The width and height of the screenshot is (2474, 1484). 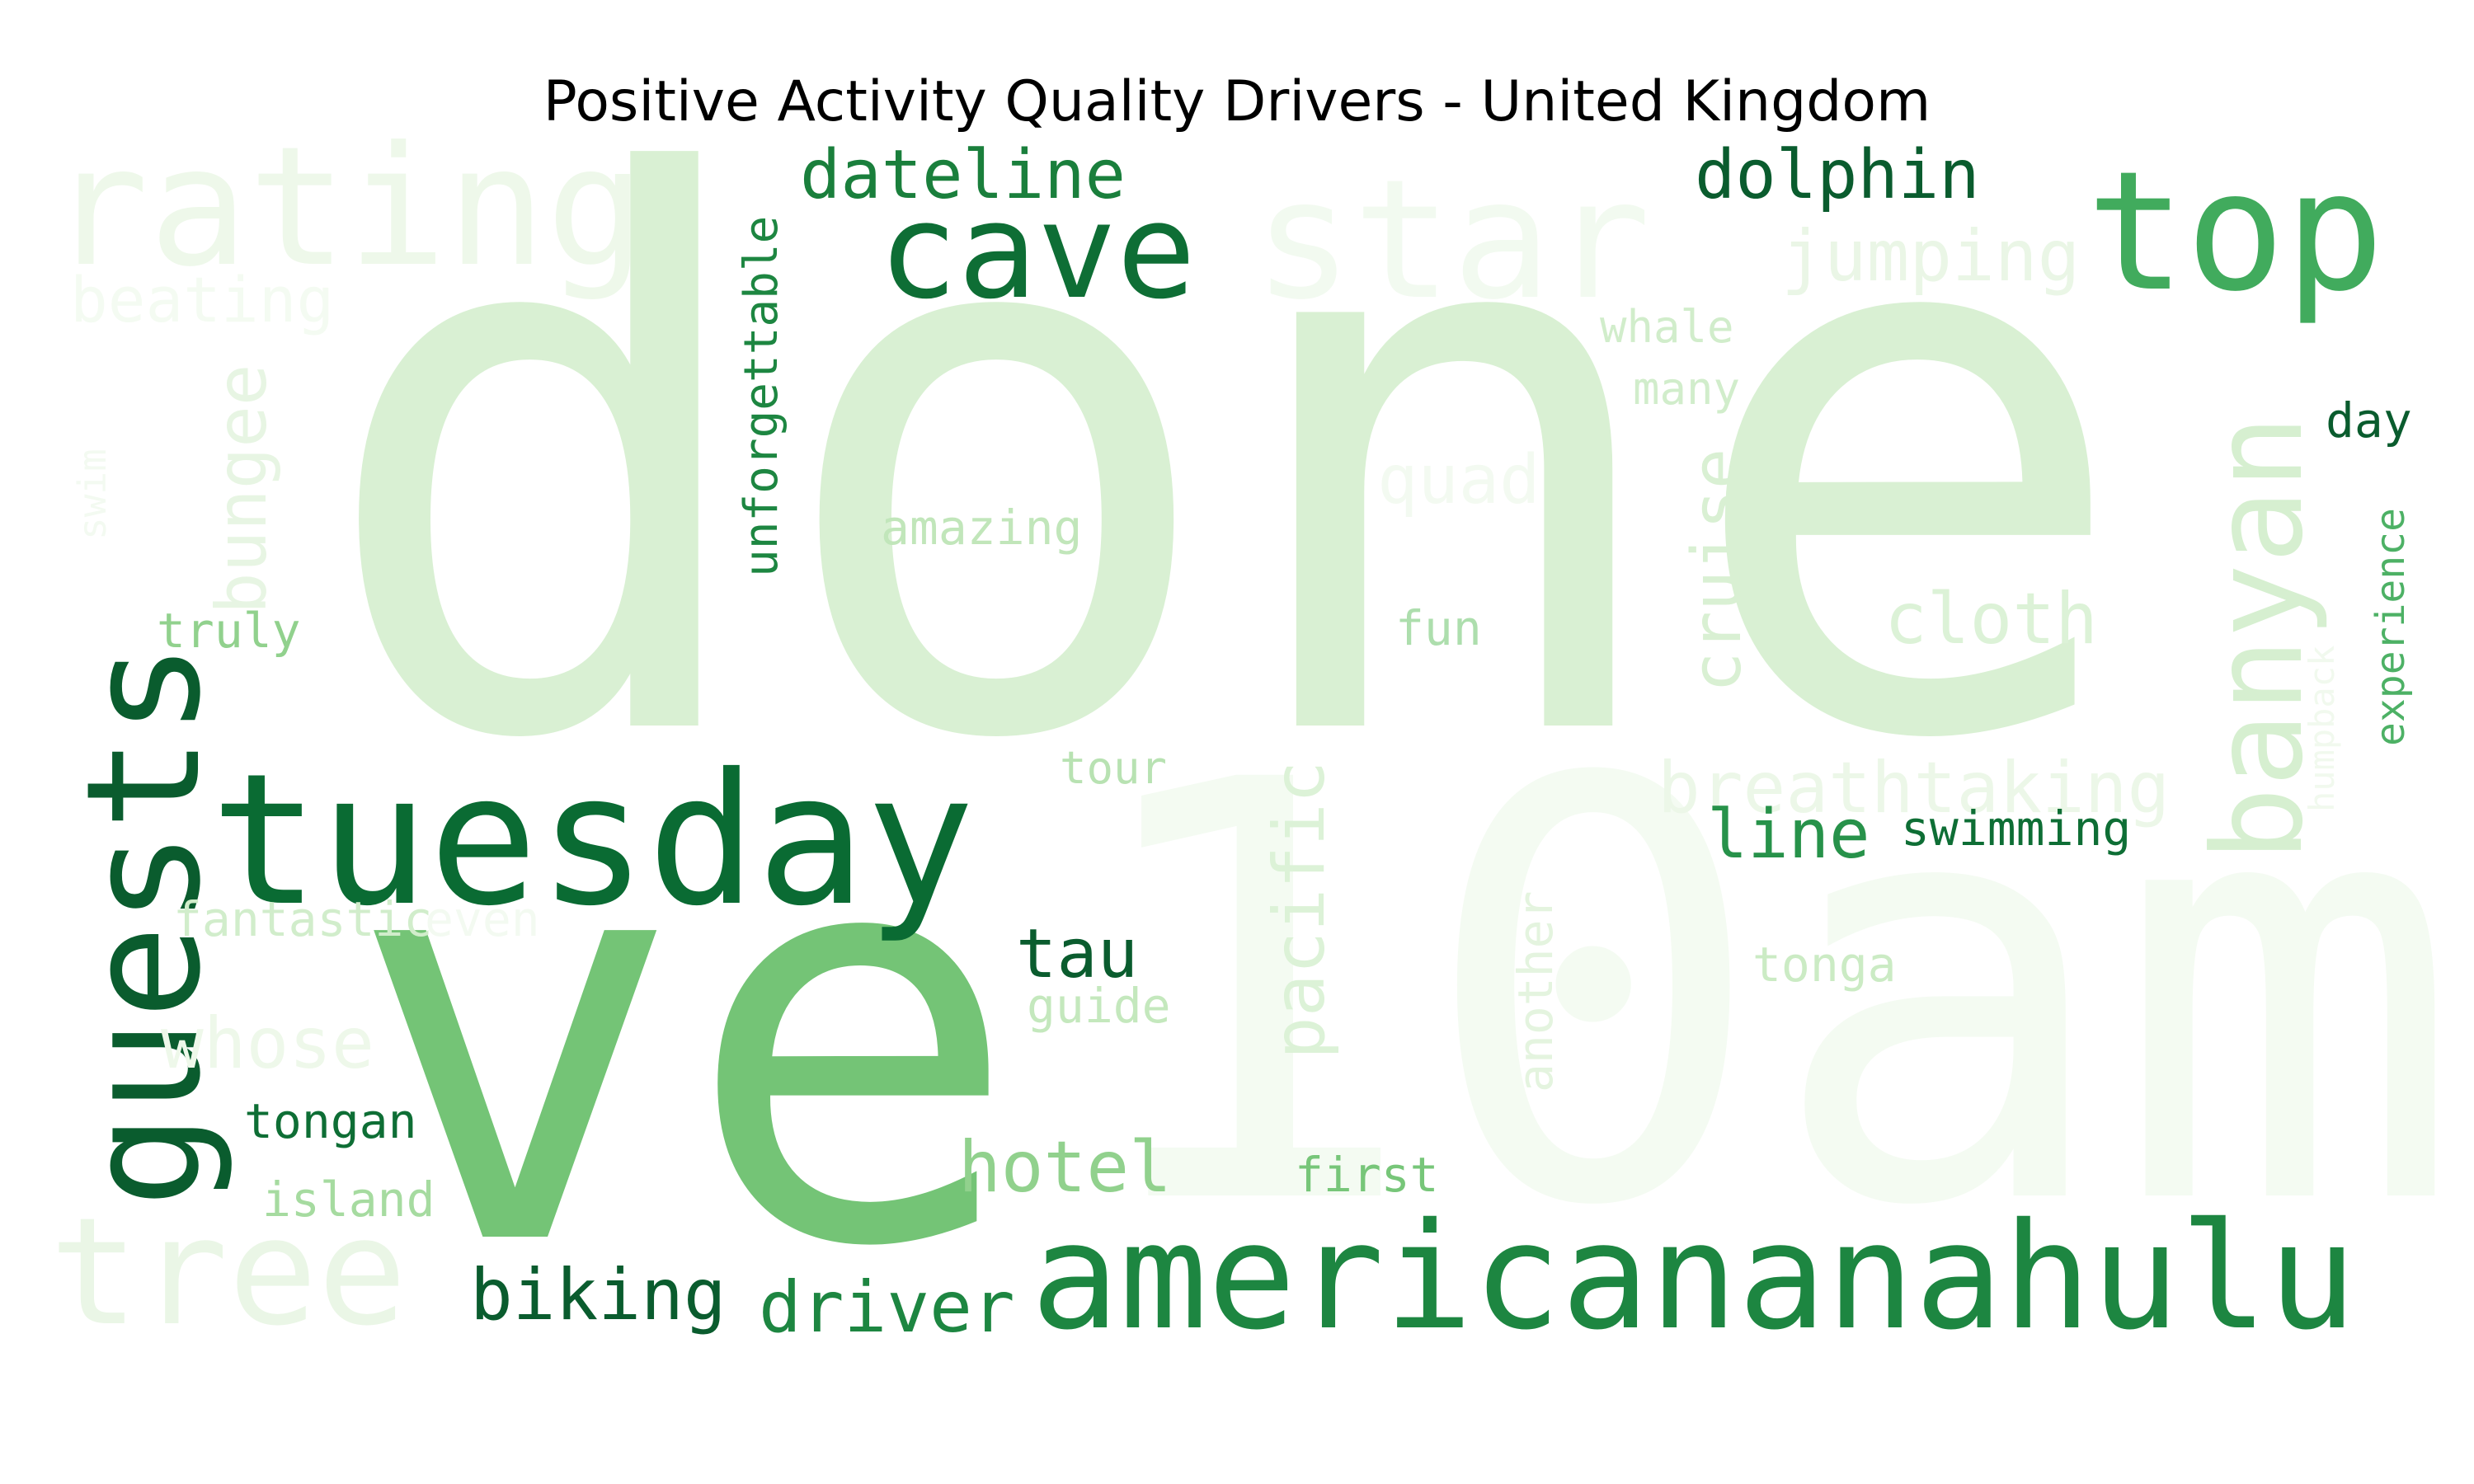 What do you see at coordinates (1991, 619) in the screenshot?
I see `word-cloth: cloth` at bounding box center [1991, 619].